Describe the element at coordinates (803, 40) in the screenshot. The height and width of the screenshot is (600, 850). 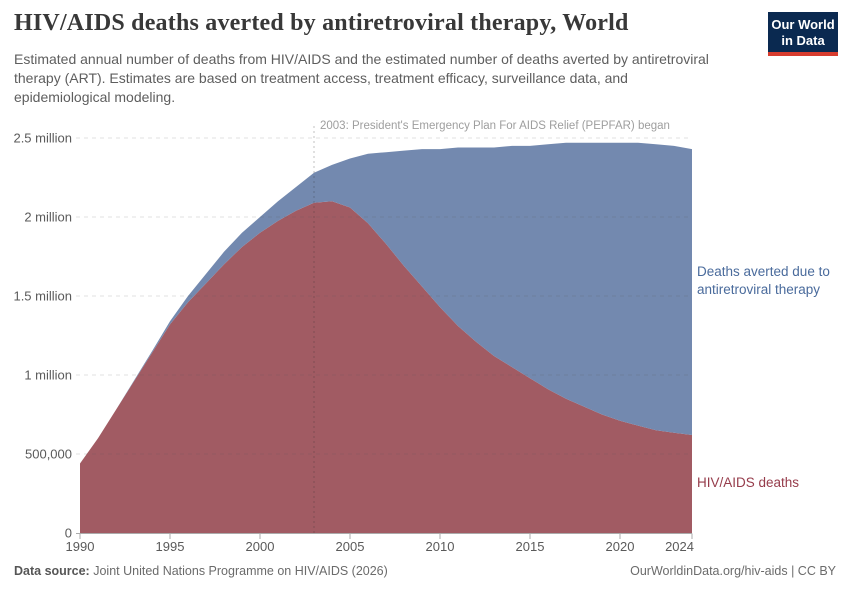
I see `owid-logo-line2: in Data` at that location.